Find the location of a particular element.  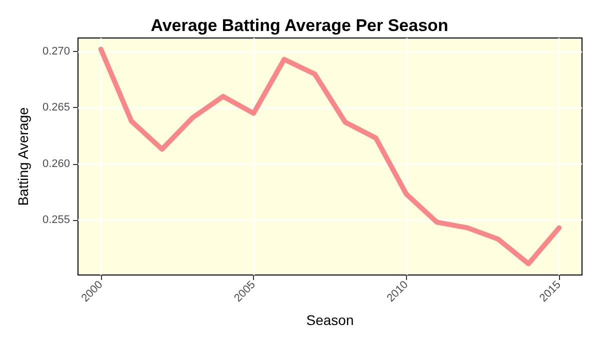

y-tick-label: 0.255 is located at coordinates (56, 220).